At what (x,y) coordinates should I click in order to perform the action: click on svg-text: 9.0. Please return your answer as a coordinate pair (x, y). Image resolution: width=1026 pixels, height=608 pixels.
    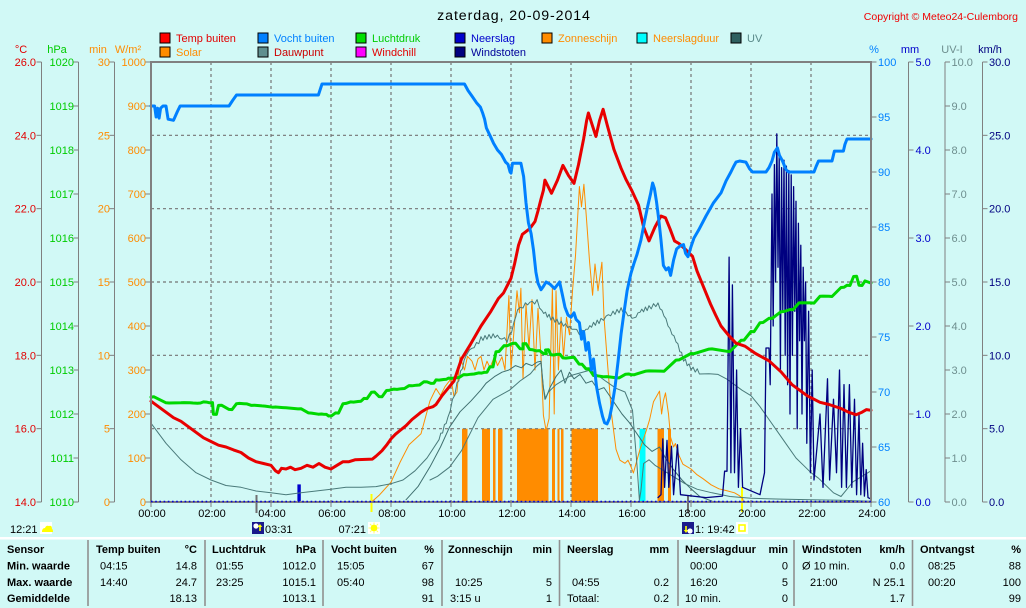
    Looking at the image, I should click on (959, 107).